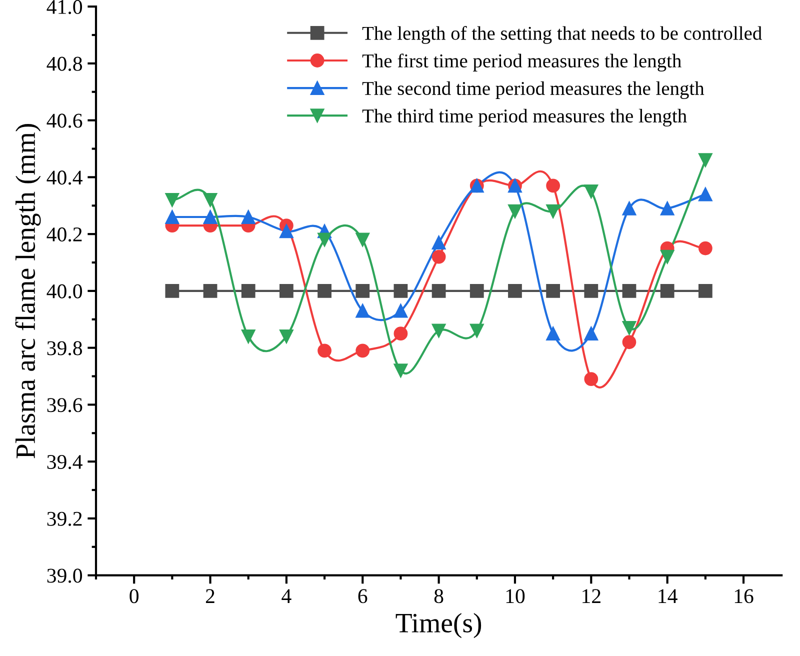 The image size is (800, 656). Describe the element at coordinates (524, 117) in the screenshot. I see `legend-label: The third time period measures the length` at that location.